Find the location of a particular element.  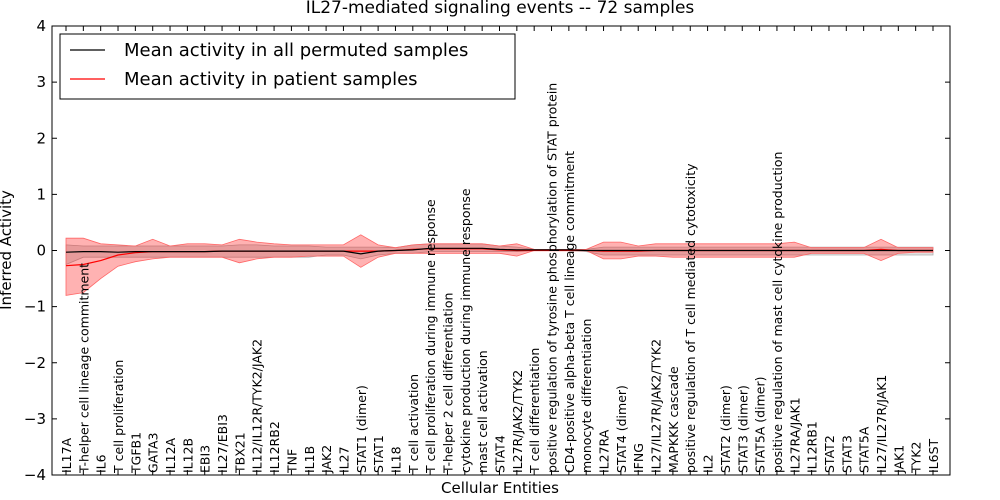

x-tick-label: monocyte differentiation is located at coordinates (586, 396).